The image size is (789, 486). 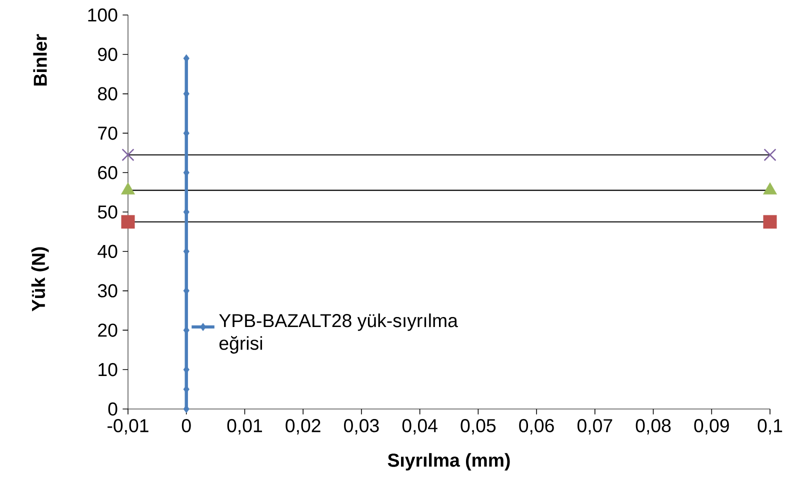 What do you see at coordinates (40, 279) in the screenshot?
I see `y-axis-title: Yük (N)` at bounding box center [40, 279].